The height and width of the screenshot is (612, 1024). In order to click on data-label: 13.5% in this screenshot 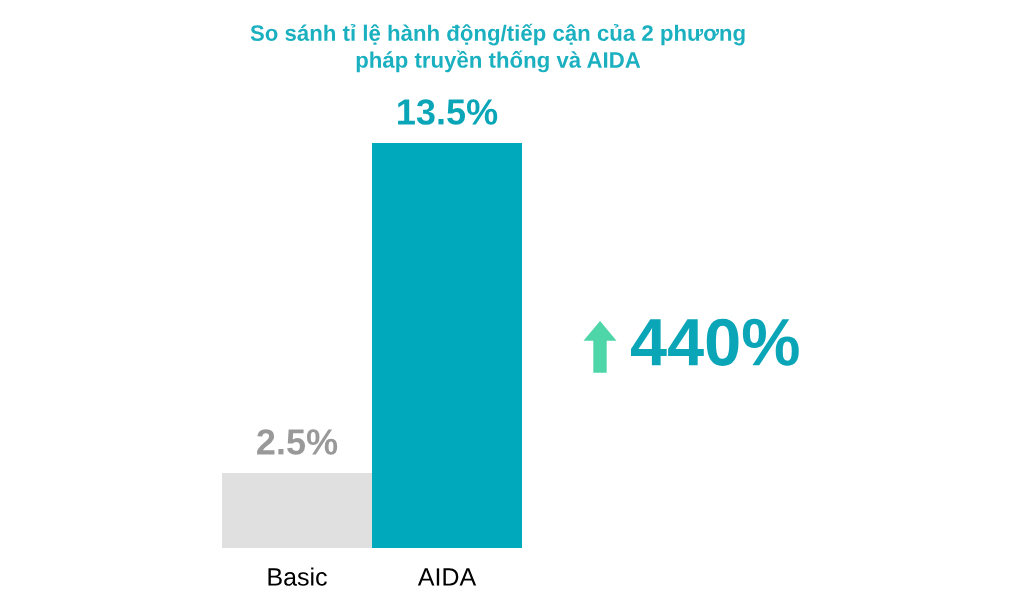, I will do `click(448, 112)`.